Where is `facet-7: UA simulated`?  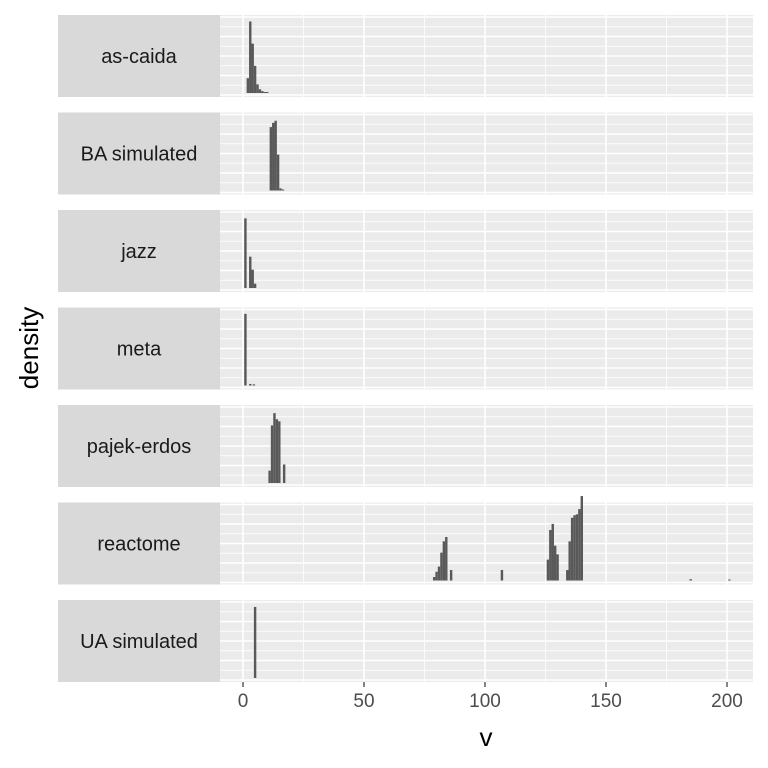 facet-7: UA simulated is located at coordinates (405, 641).